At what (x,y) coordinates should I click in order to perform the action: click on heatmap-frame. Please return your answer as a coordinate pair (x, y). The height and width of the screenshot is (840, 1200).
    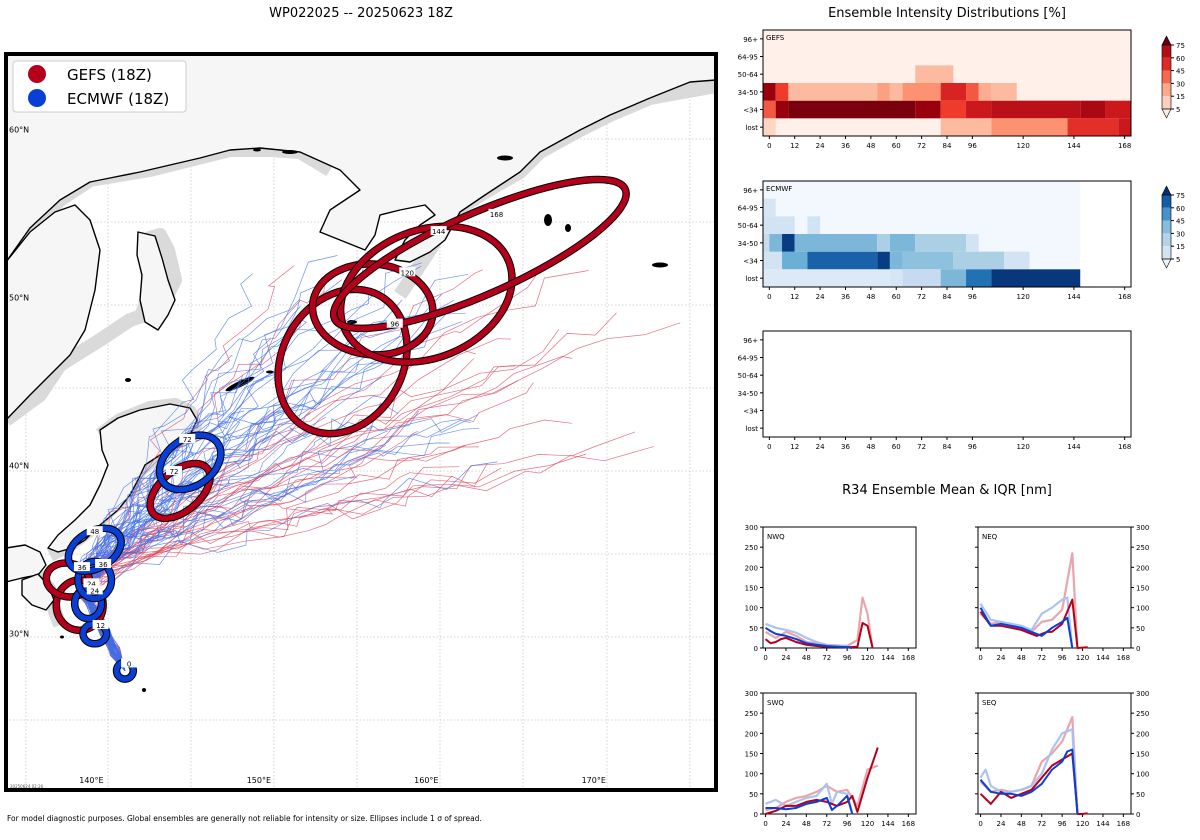
    Looking at the image, I should click on (947, 384).